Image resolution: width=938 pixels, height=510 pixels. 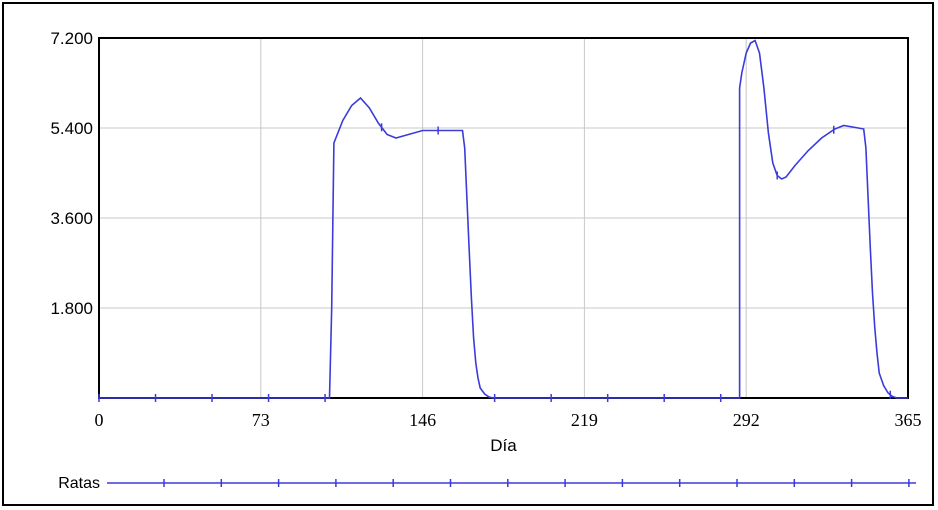 I want to click on y-tick-label: 1.800, so click(x=71, y=308).